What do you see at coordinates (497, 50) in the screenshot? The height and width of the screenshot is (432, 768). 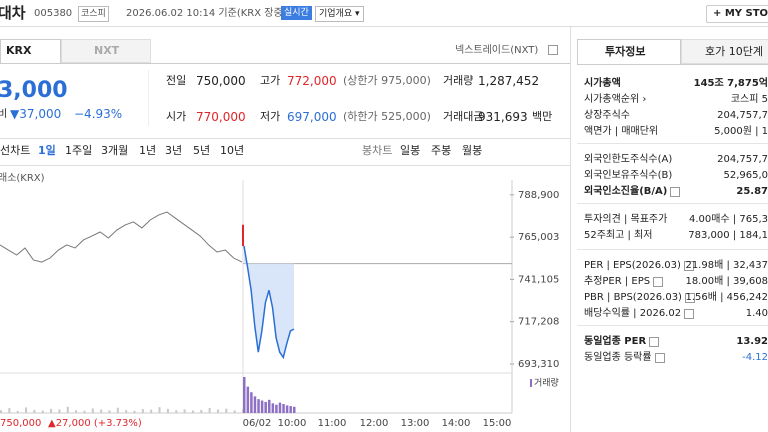 I see `nxt-link: 넥스트레이드(NXT)` at bounding box center [497, 50].